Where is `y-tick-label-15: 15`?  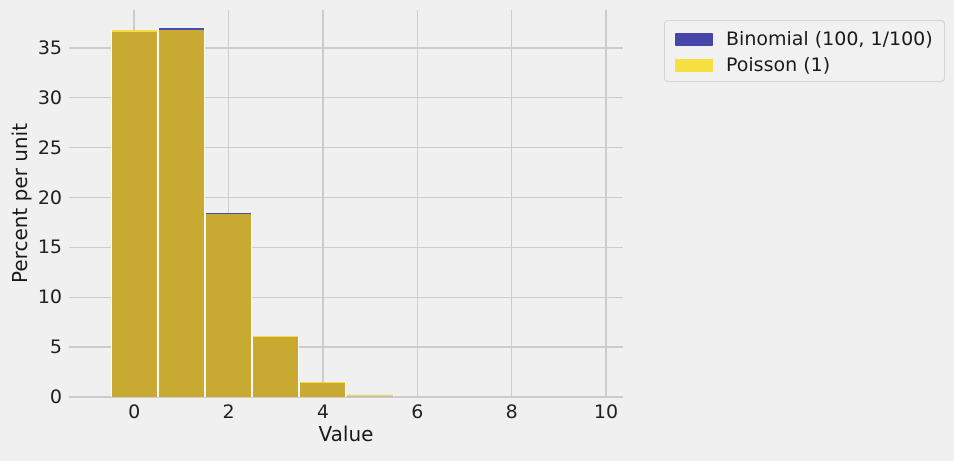 y-tick-label-15: 15 is located at coordinates (49, 247).